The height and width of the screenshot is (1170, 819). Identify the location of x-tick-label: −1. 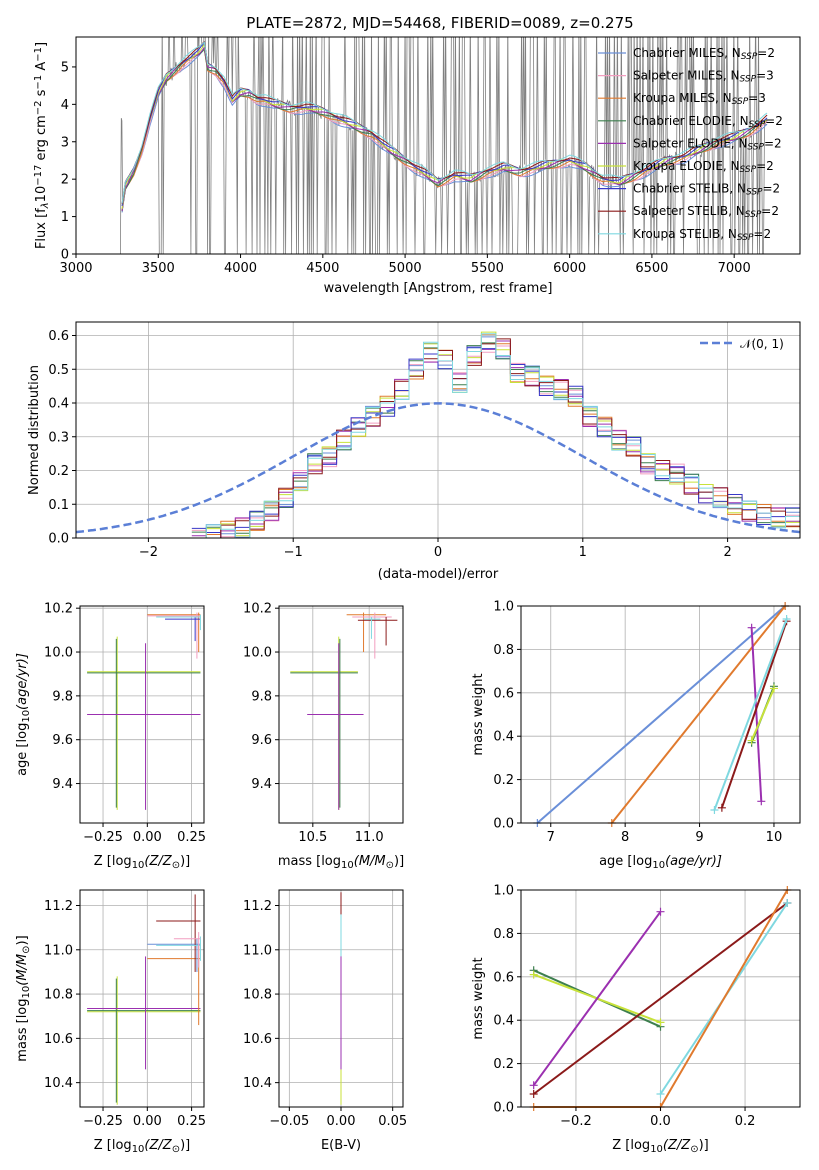
(293, 552).